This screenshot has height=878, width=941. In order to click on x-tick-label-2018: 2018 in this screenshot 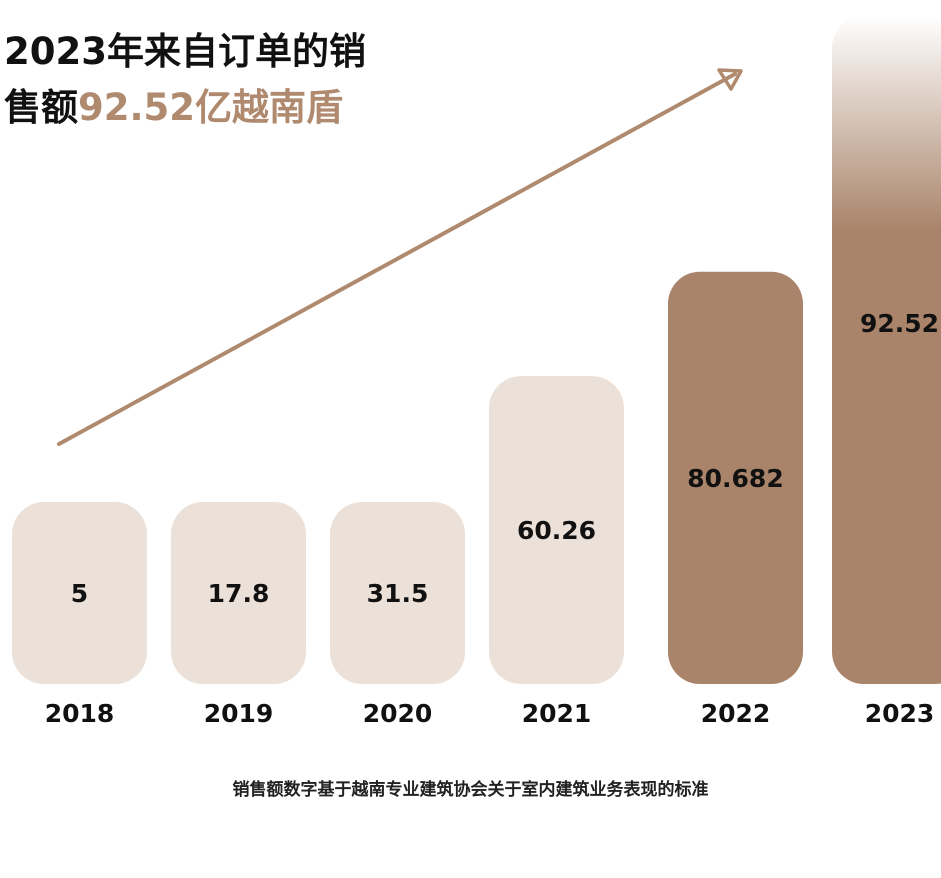, I will do `click(80, 713)`.